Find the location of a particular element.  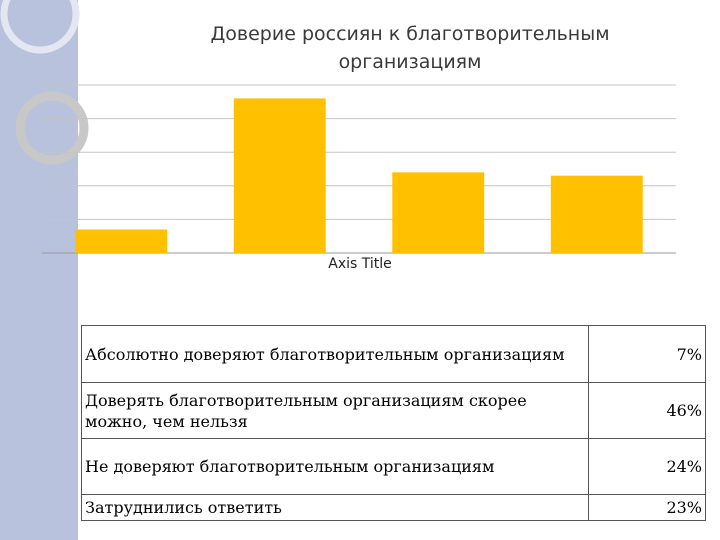

row-value: 46% is located at coordinates (647, 410).